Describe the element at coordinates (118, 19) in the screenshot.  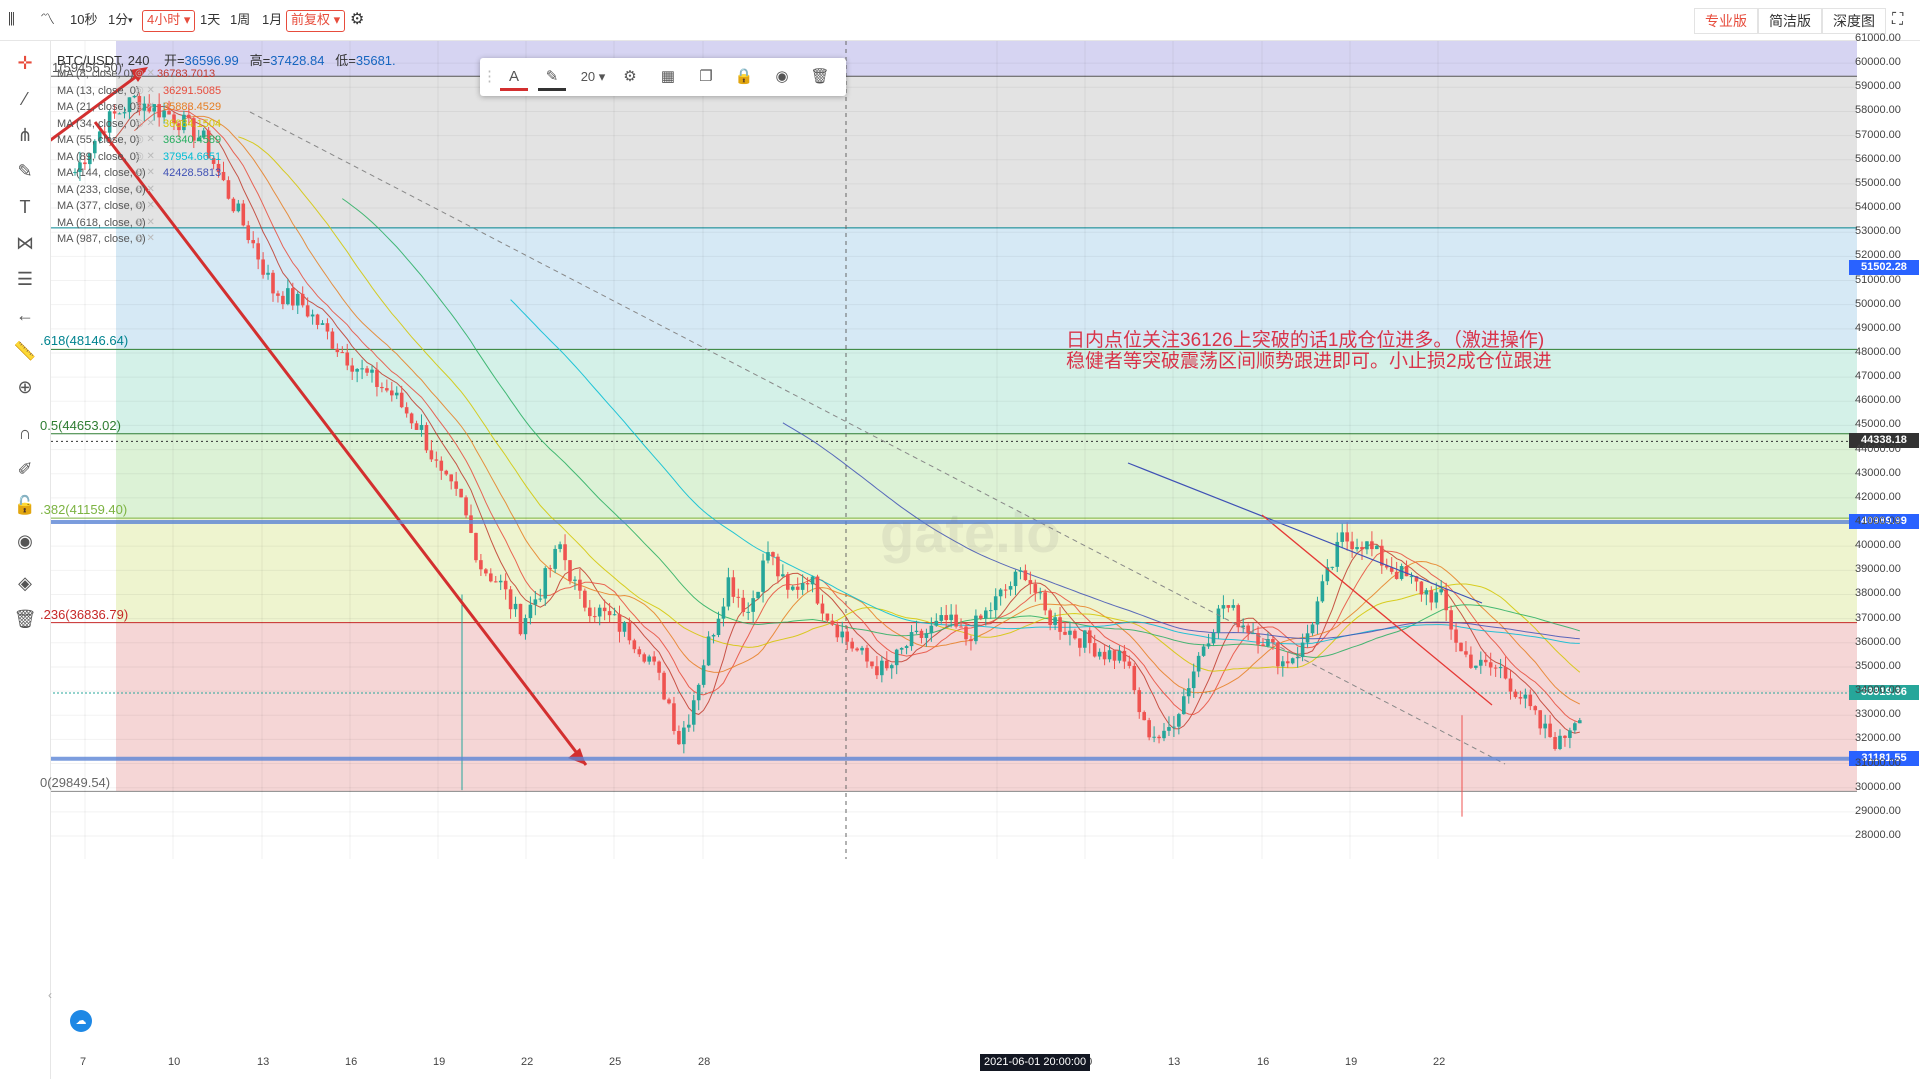
I see `interval-1m: 1分` at that location.